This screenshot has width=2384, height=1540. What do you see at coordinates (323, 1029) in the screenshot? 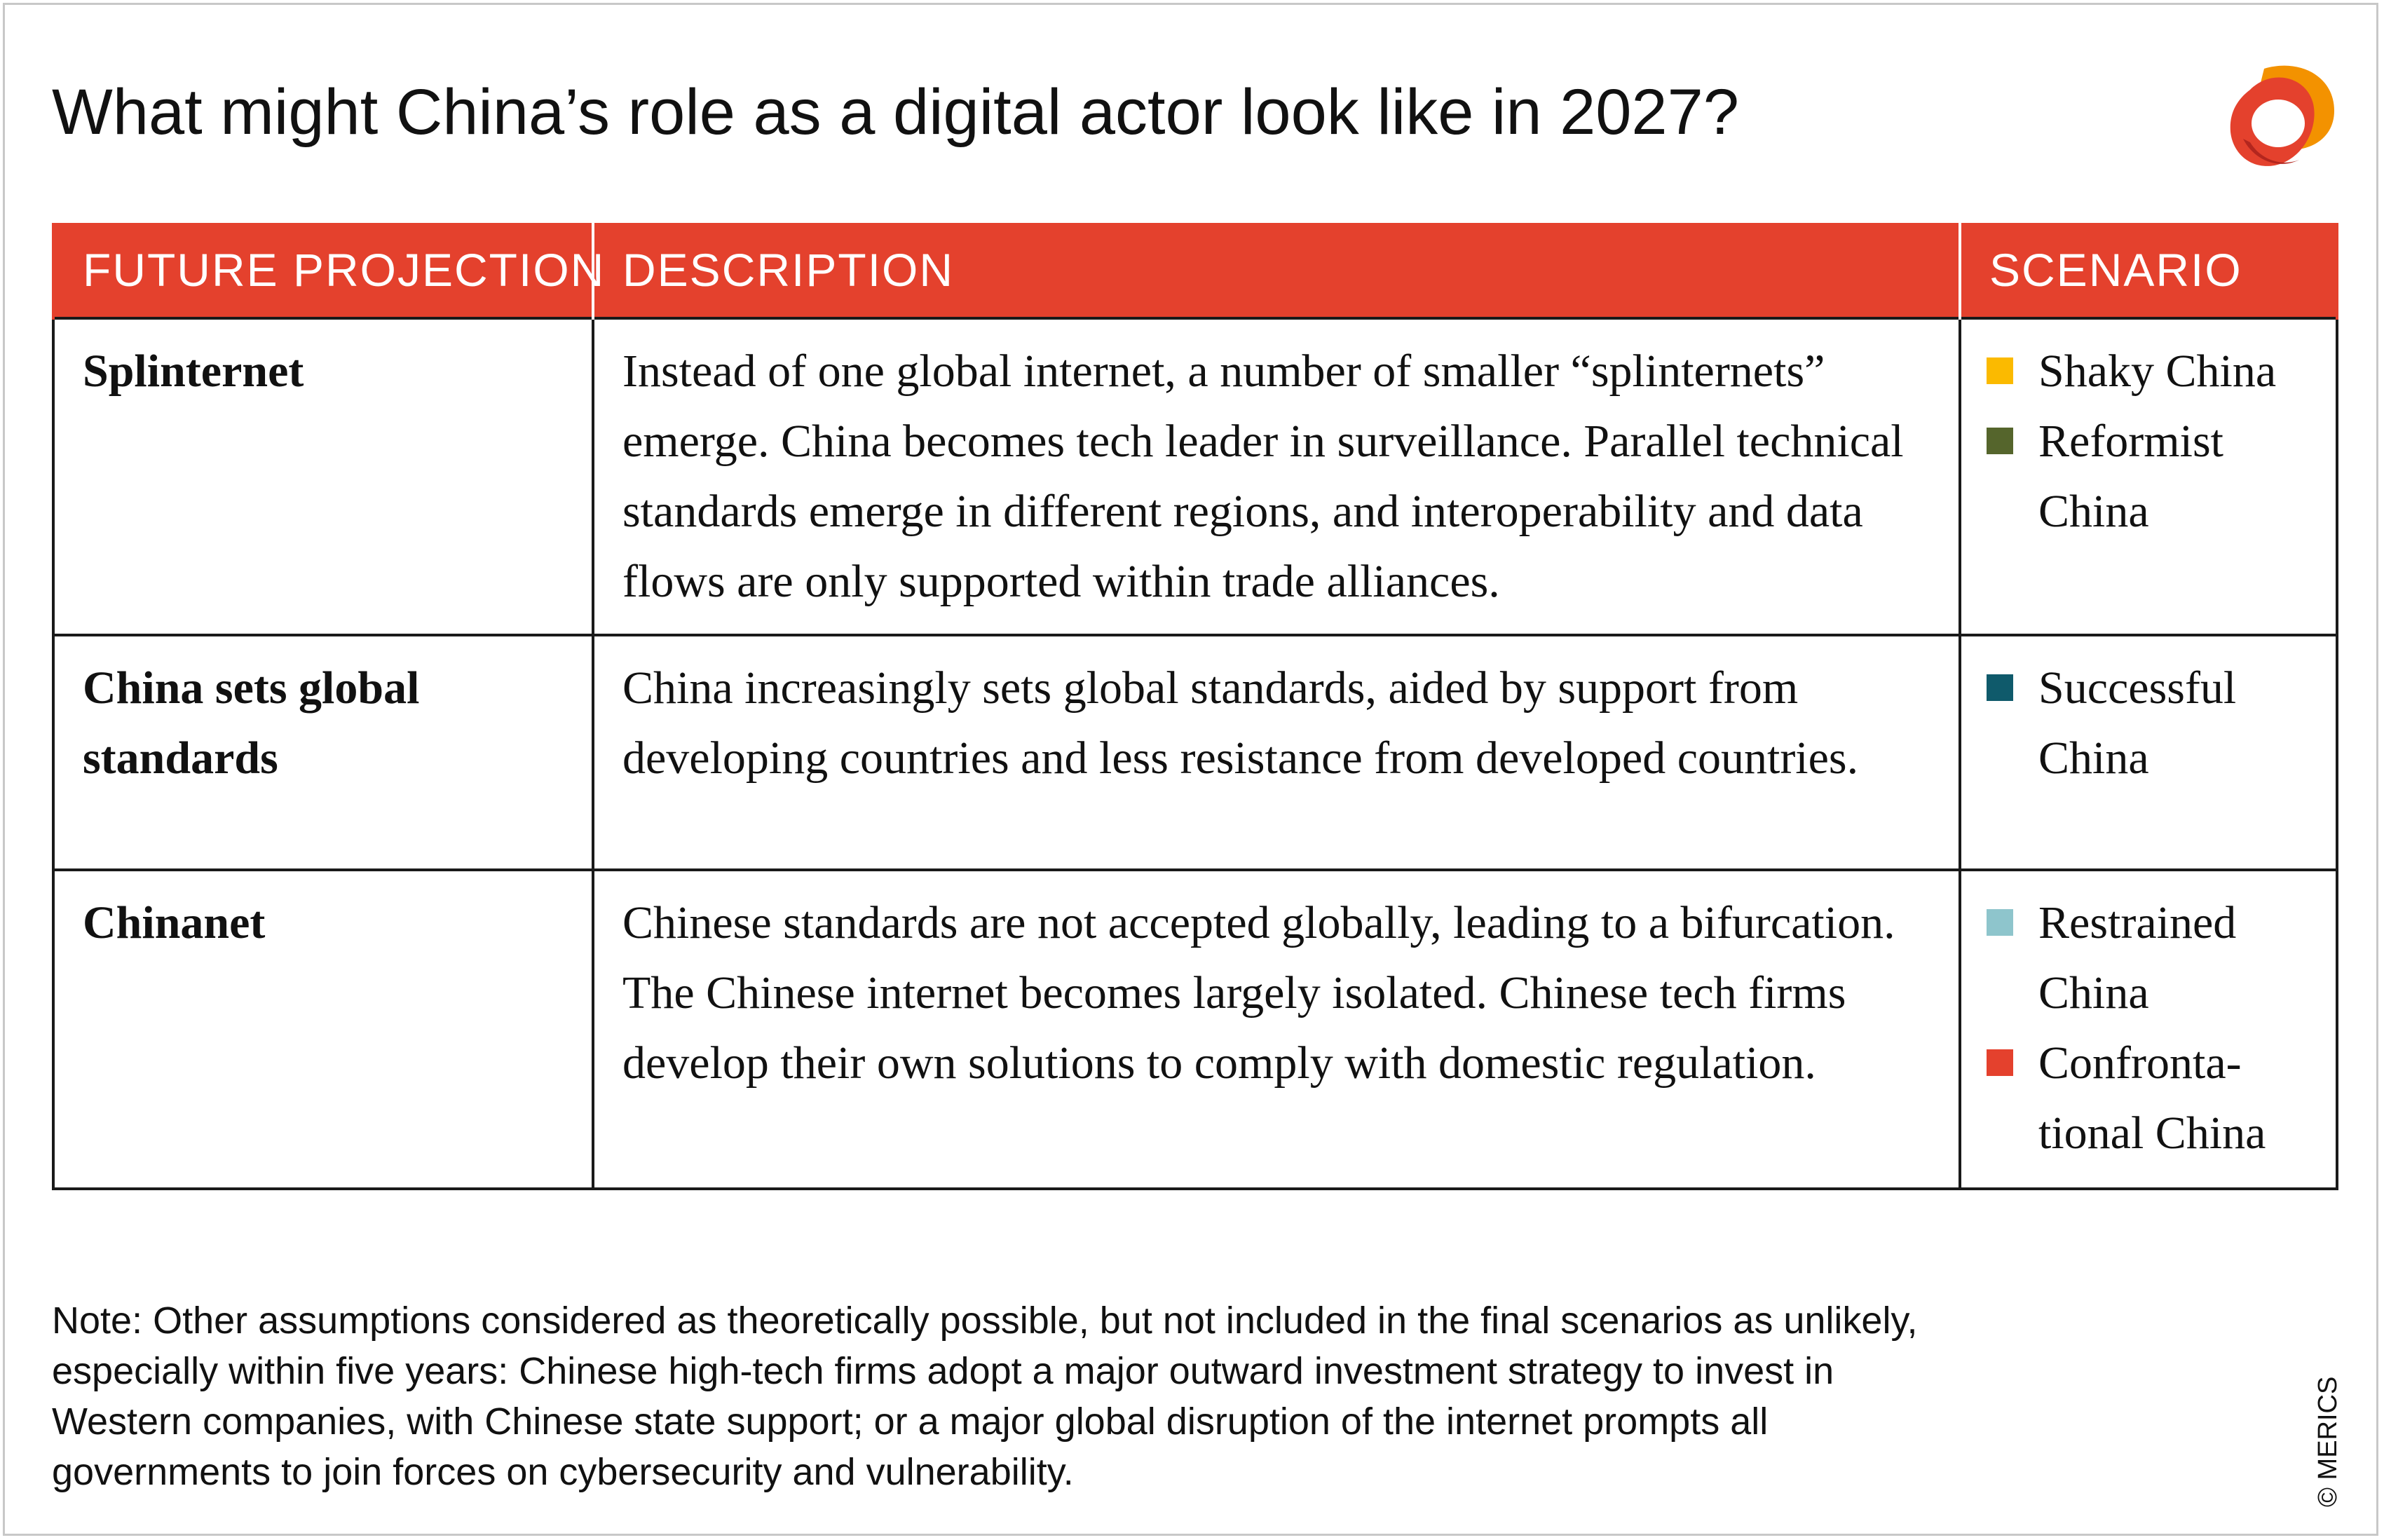
I see `projection-name: Chinanet` at bounding box center [323, 1029].